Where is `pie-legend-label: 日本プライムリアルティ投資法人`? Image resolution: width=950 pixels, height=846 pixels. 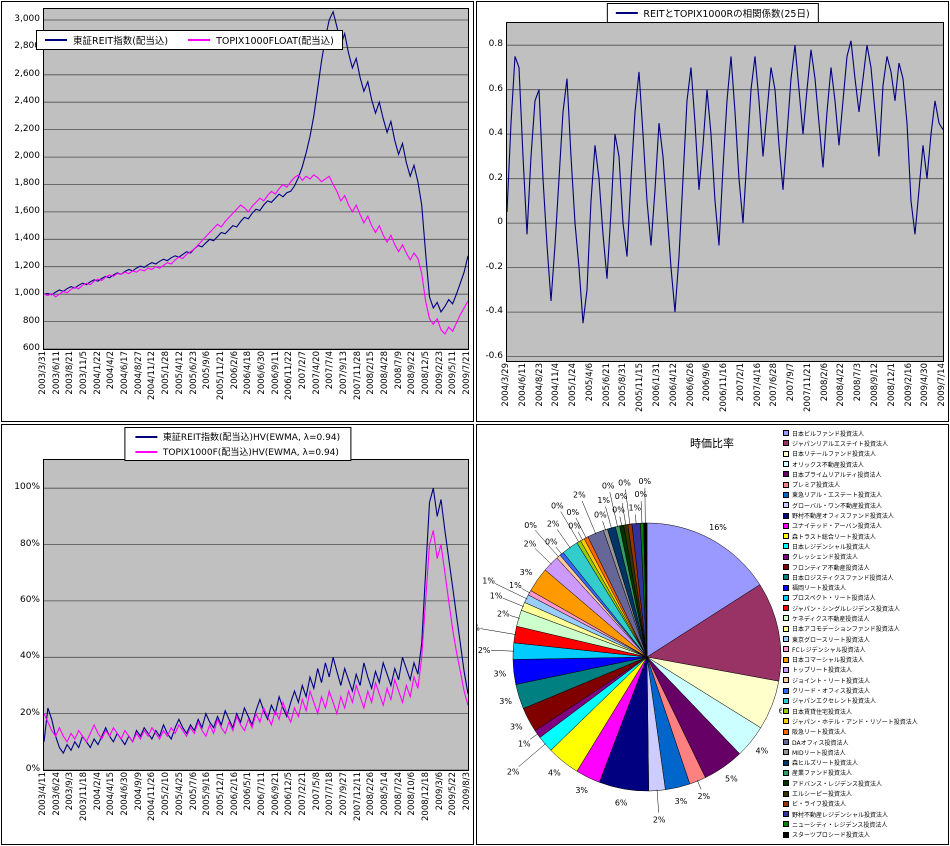 pie-legend-label: 日本プライムリアルティ投資法人 is located at coordinates (837, 475).